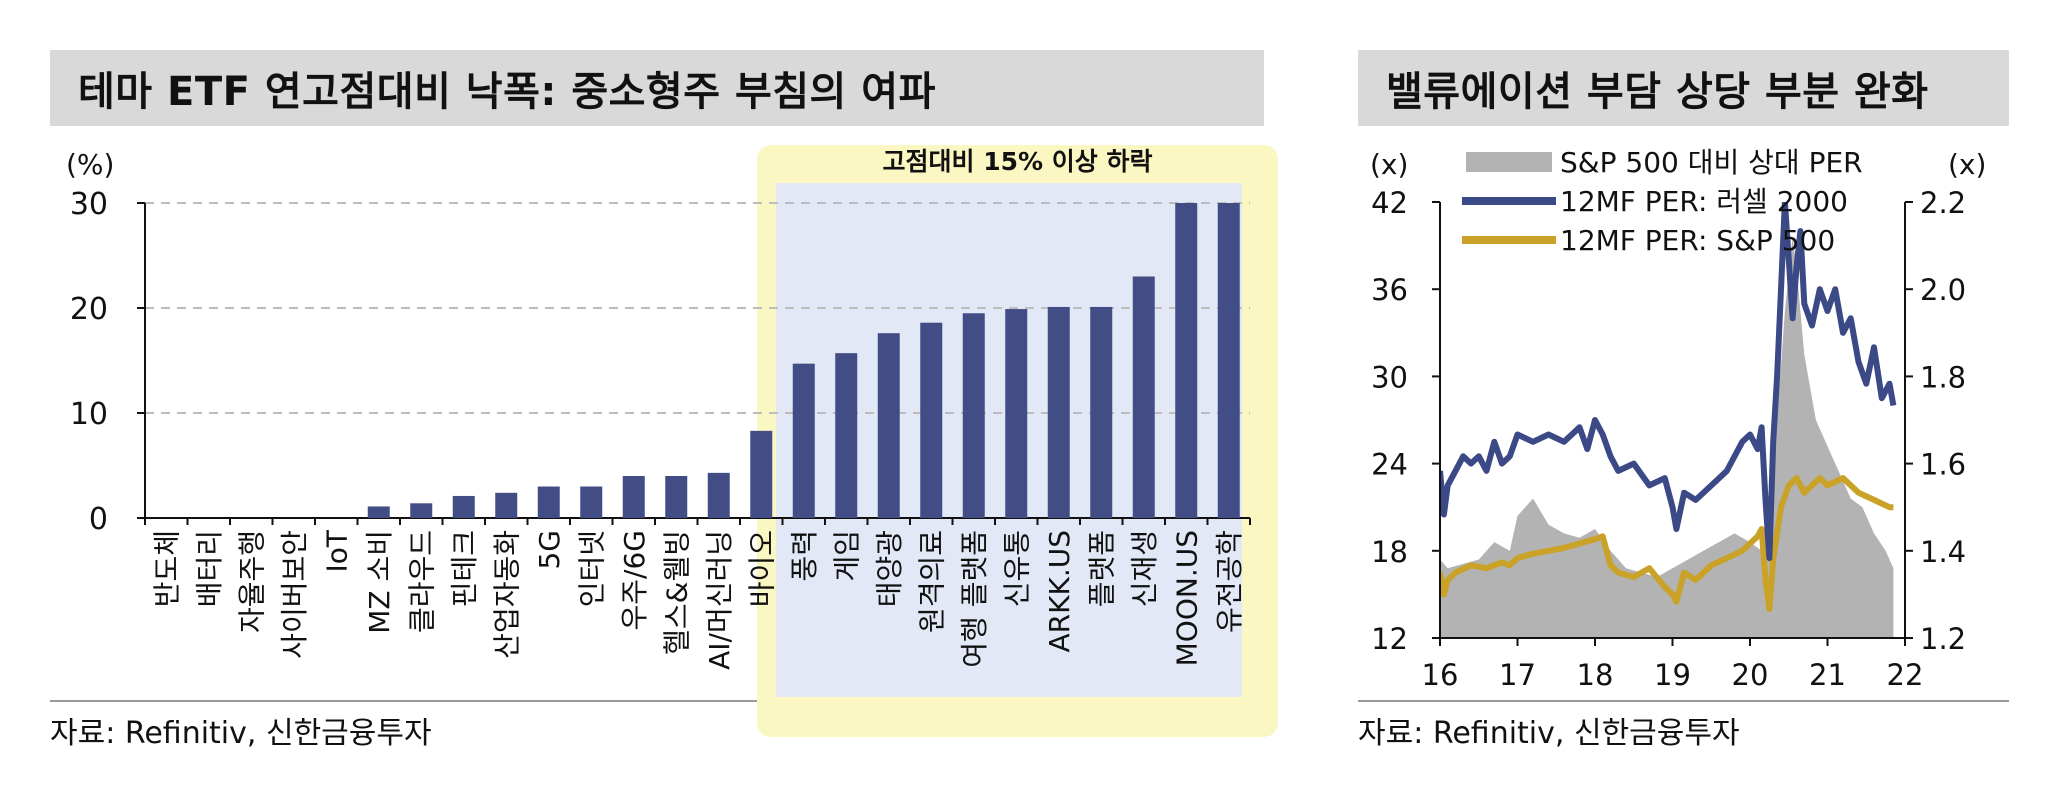 The image size is (2051, 787). What do you see at coordinates (379, 582) in the screenshot?
I see `x-tick-label: MZ 소비` at bounding box center [379, 582].